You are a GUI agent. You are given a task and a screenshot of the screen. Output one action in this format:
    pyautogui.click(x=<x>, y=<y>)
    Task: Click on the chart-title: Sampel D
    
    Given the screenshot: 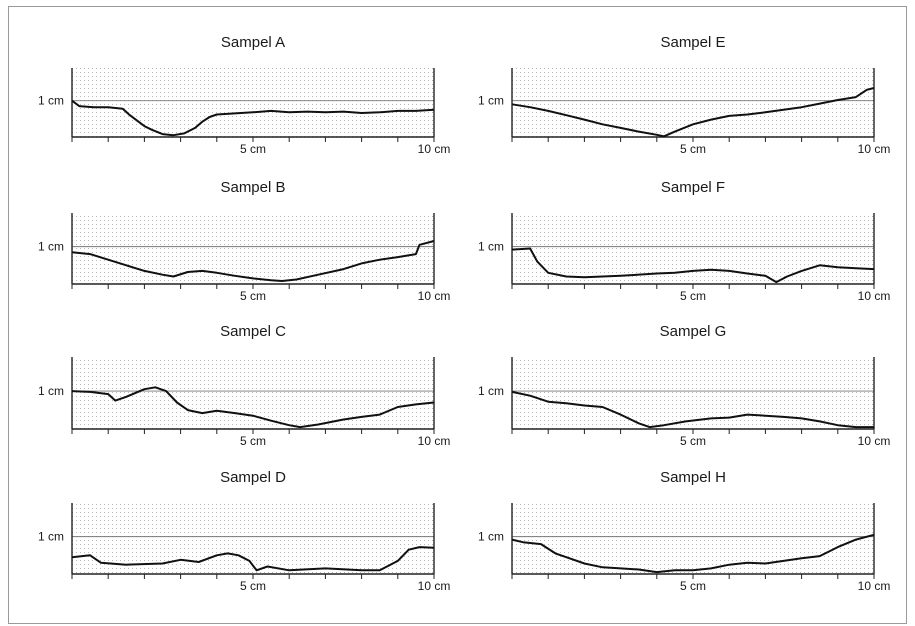 What is the action you would take?
    pyautogui.click(x=253, y=477)
    